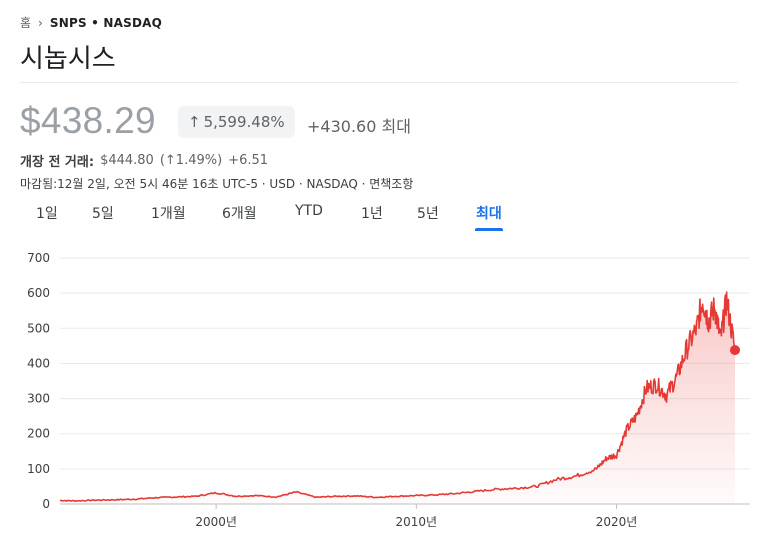  Describe the element at coordinates (248, 160) in the screenshot. I see `premarket-absolute: +6.51` at that location.